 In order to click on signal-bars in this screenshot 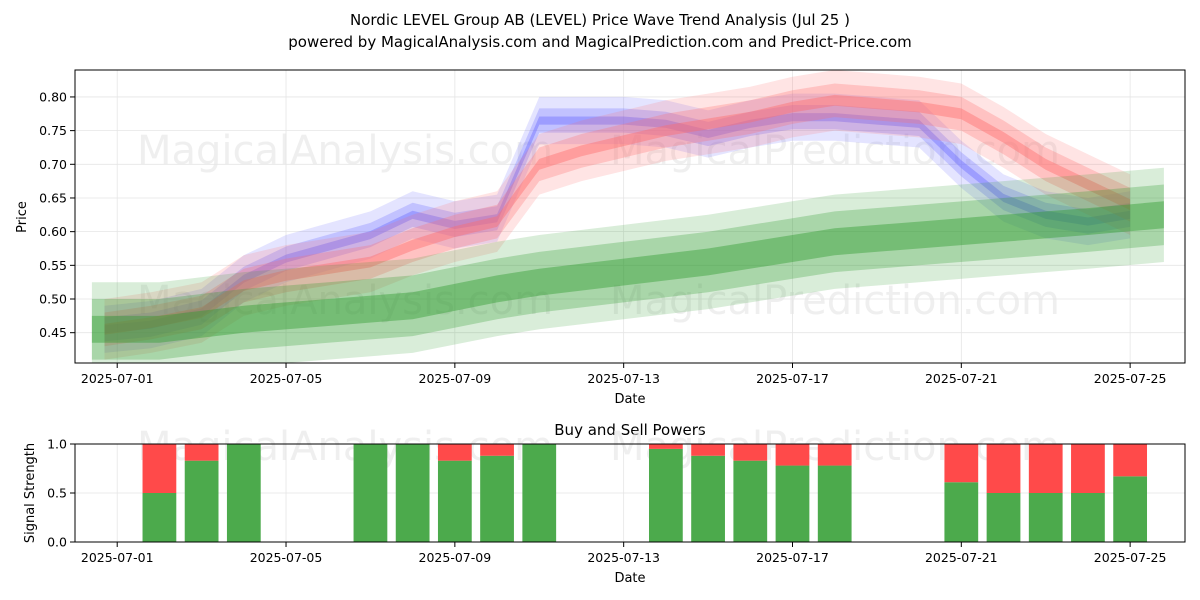, I will do `click(645, 493)`.